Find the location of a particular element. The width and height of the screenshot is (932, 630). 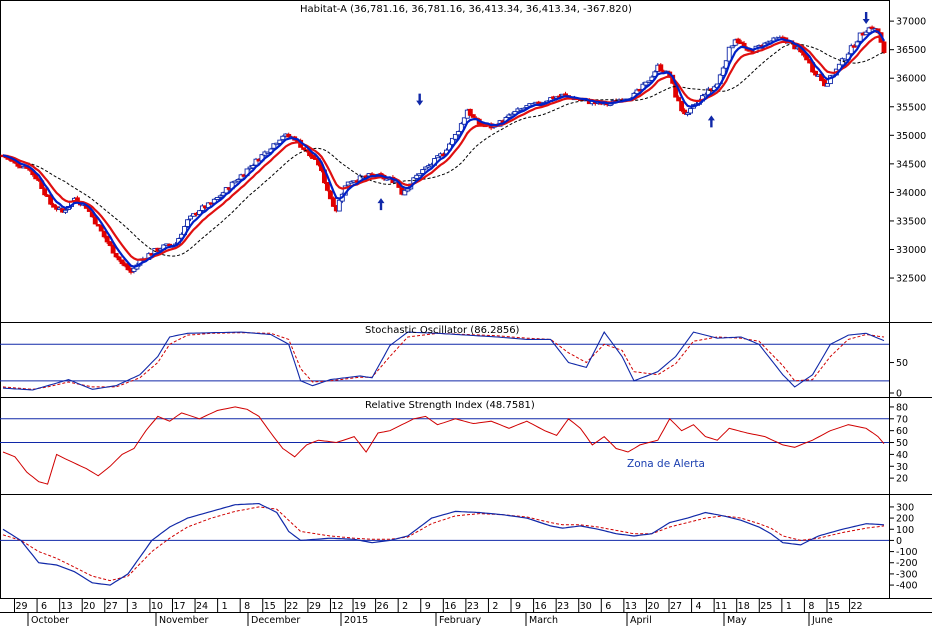

rsi-annotation: Zona de Alerta is located at coordinates (666, 464).